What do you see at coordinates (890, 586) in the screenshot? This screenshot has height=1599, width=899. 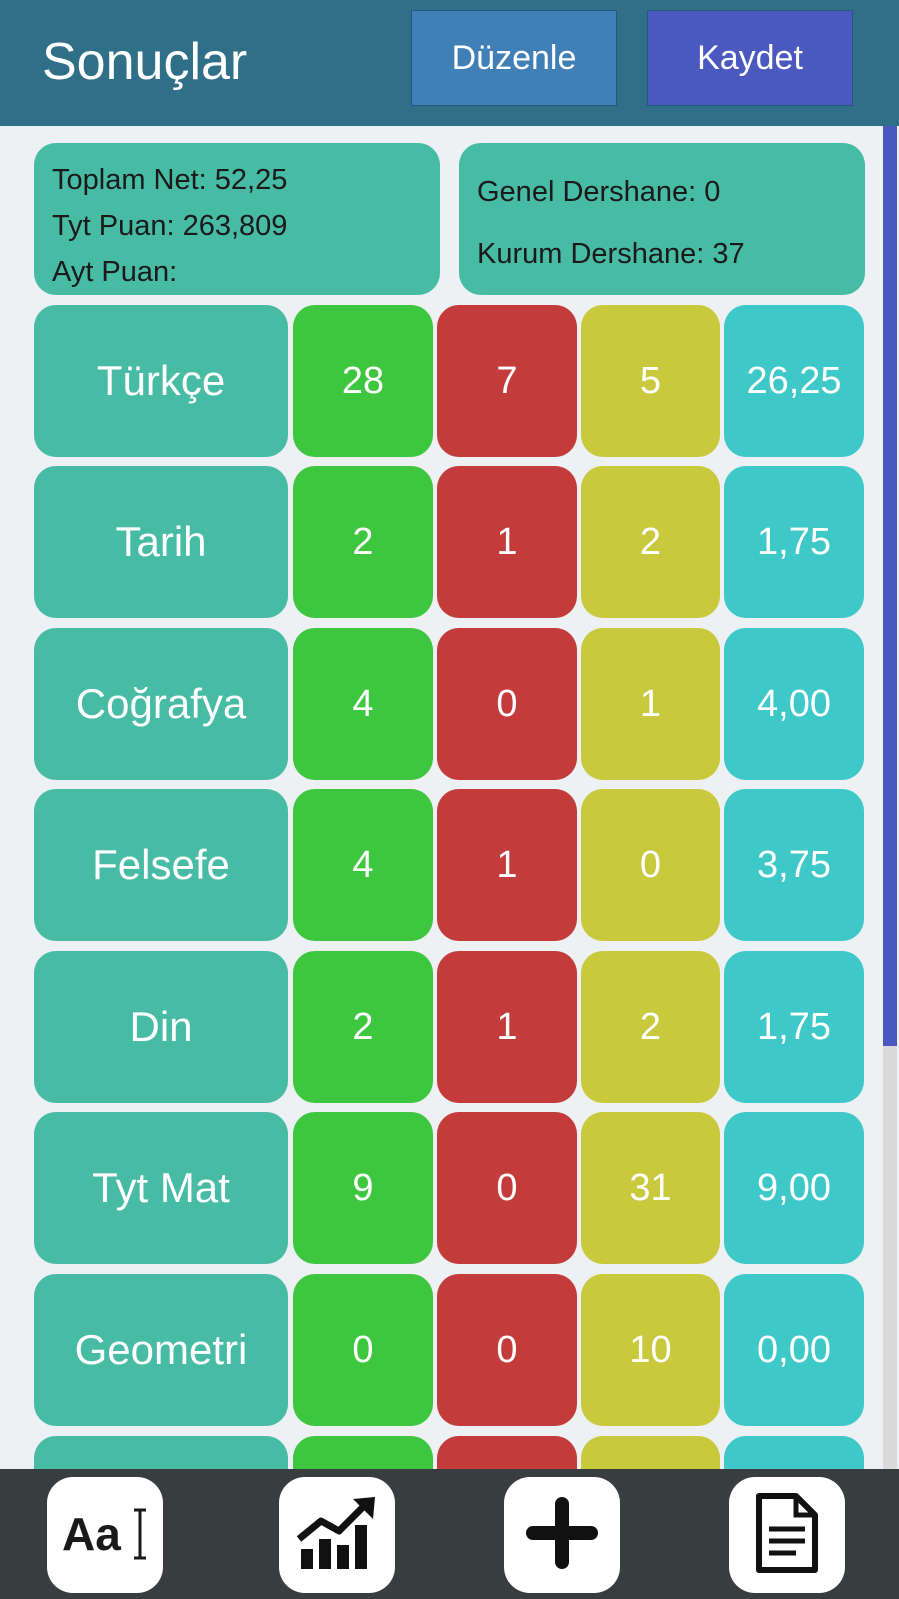 I see `scrollbar-thumb` at bounding box center [890, 586].